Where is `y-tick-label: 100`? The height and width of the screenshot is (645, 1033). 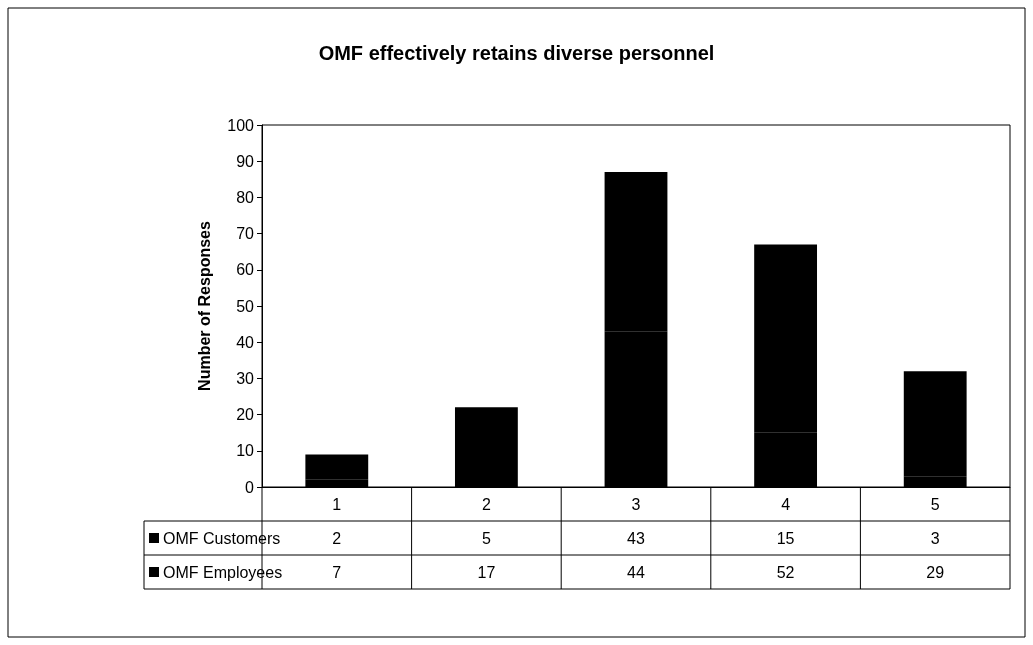
y-tick-label: 100 is located at coordinates (241, 125).